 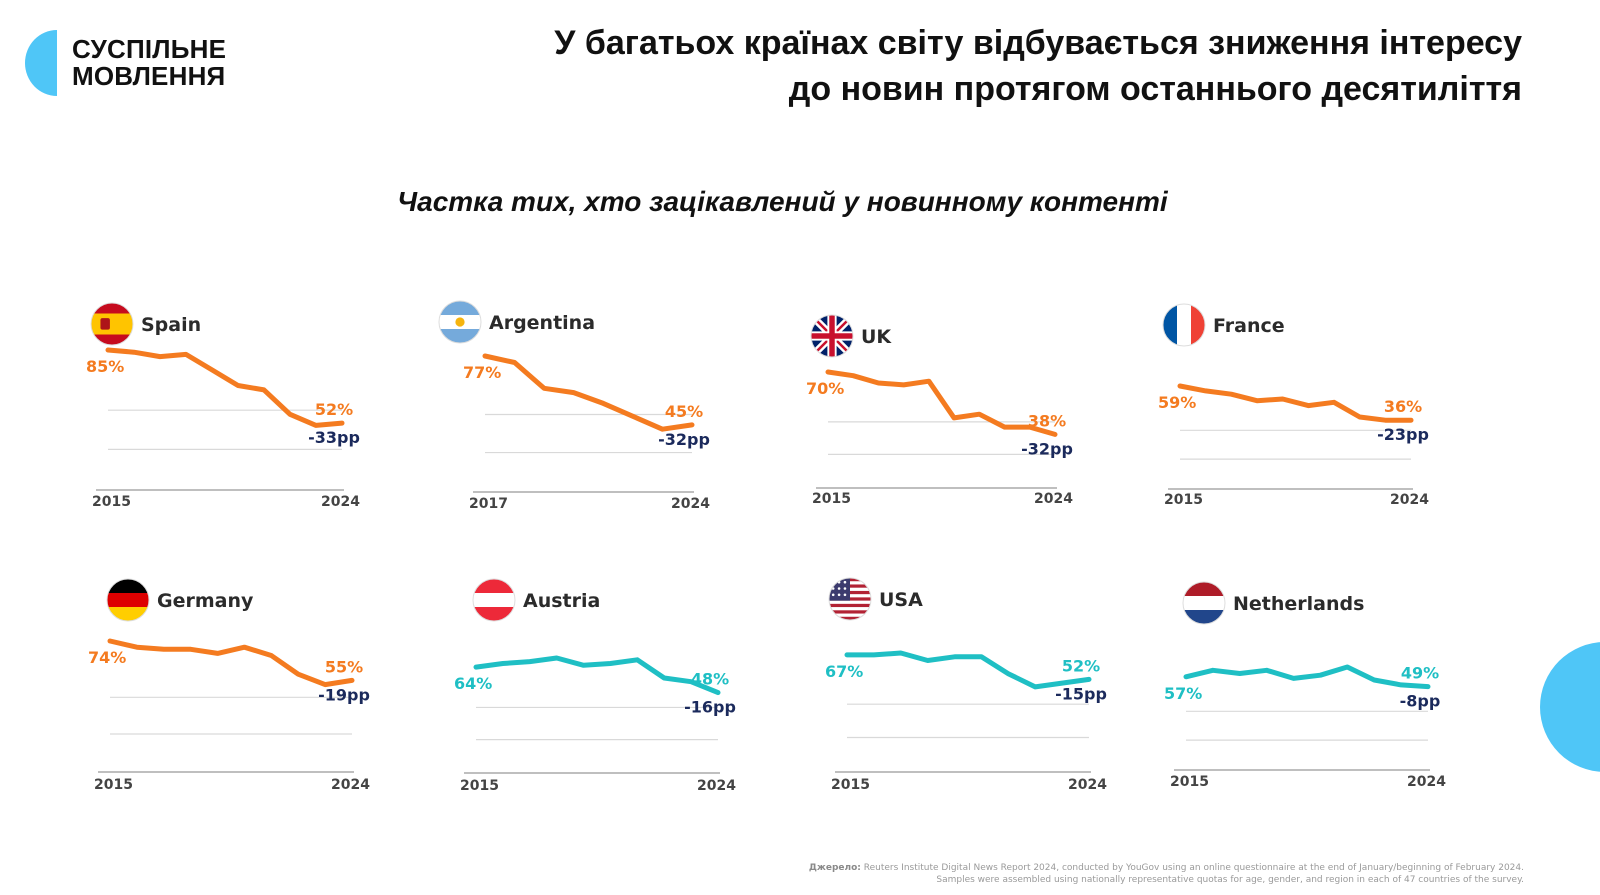 I want to click on change-label: -15pp, so click(x=1081, y=693).